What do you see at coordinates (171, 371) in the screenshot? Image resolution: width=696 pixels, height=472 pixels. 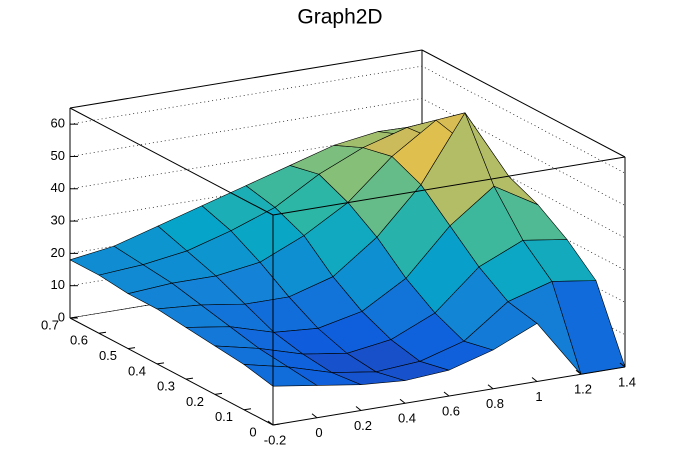 I see `y-axis` at bounding box center [171, 371].